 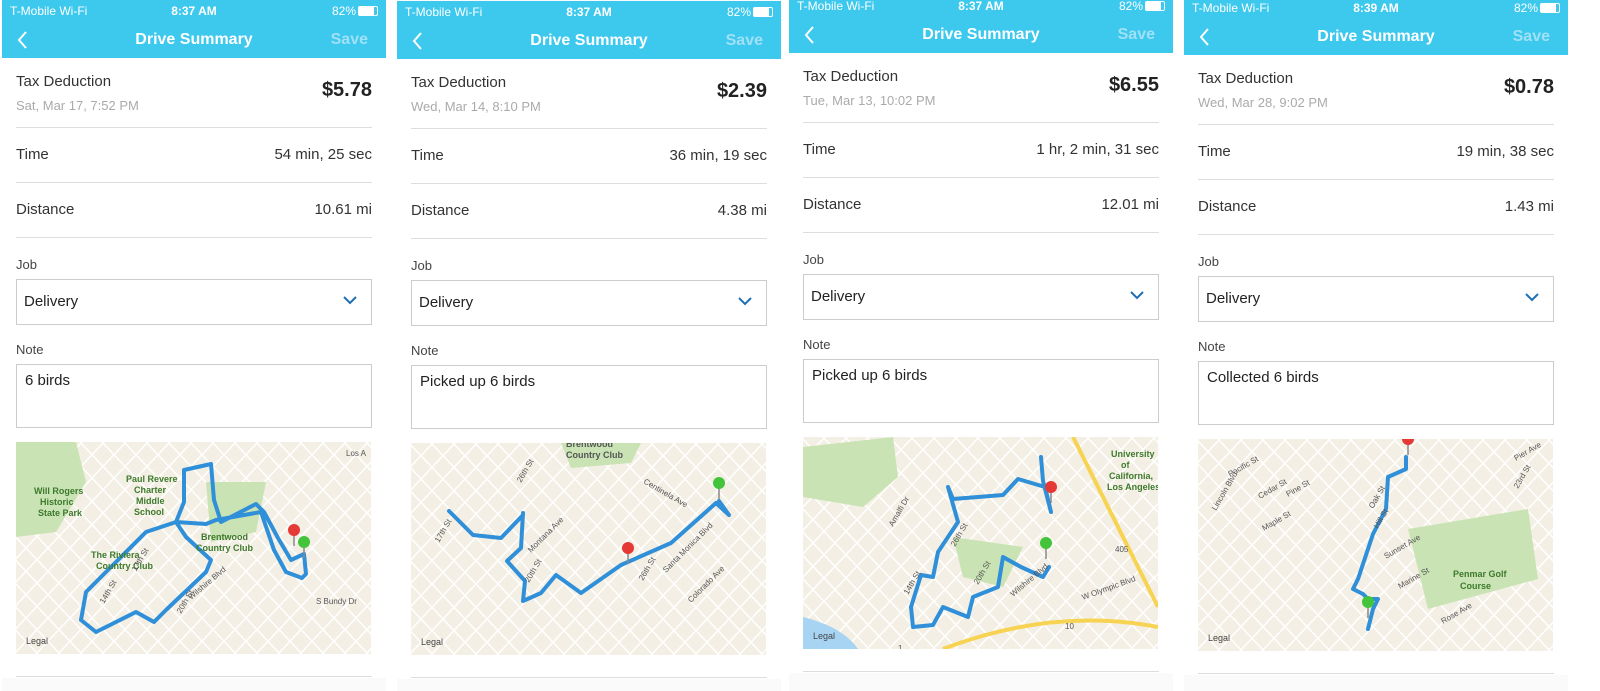 I want to click on map-label: Country Club, so click(x=594, y=455).